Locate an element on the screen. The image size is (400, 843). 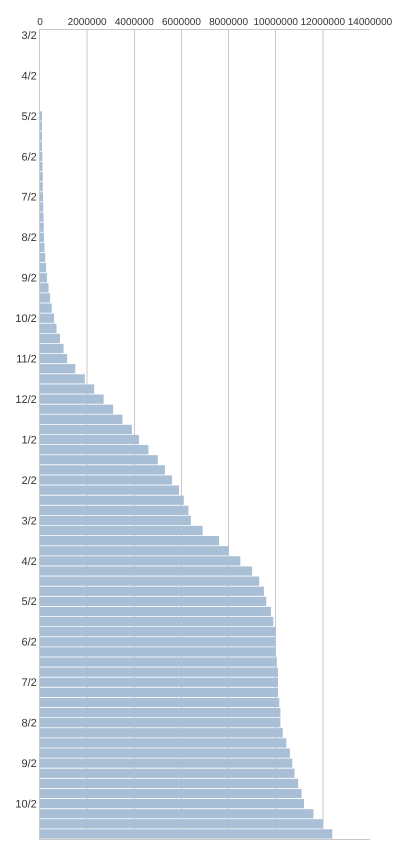
x-tick-label: 0 is located at coordinates (40, 22).